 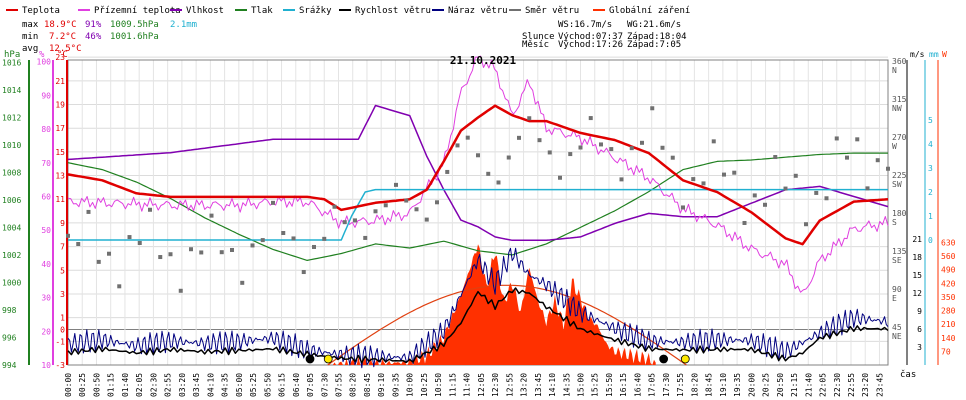 I want to click on stats-ws: WS:16.7m/s, so click(x=585, y=25).